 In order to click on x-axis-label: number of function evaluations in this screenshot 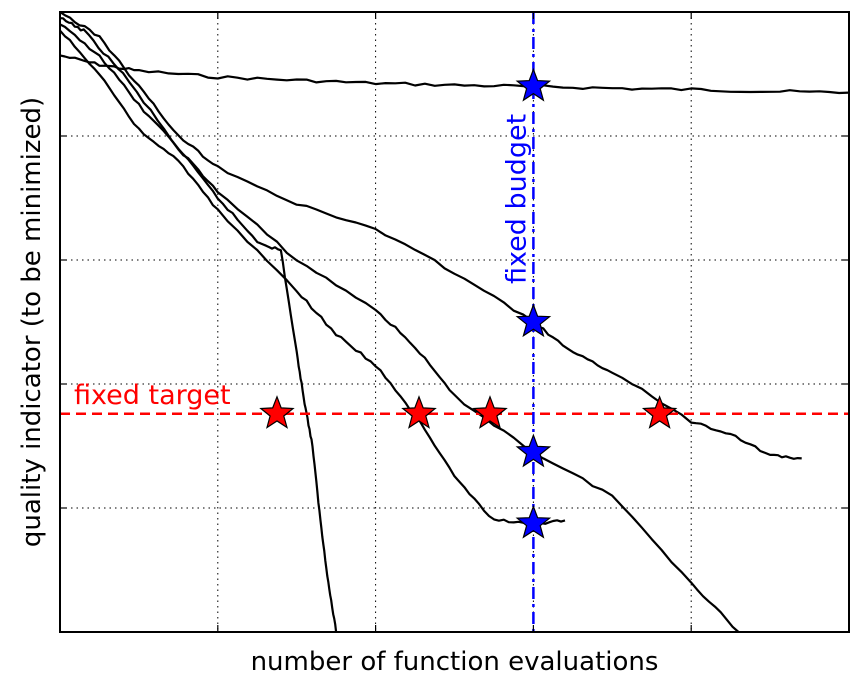, I will do `click(455, 660)`.